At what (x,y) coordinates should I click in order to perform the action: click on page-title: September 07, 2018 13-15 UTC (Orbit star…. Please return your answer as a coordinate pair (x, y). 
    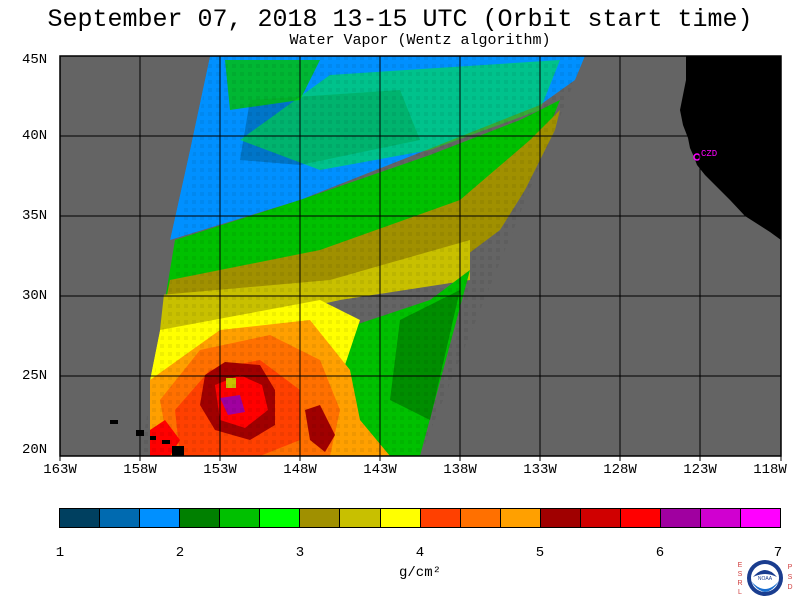
    Looking at the image, I should click on (400, 19).